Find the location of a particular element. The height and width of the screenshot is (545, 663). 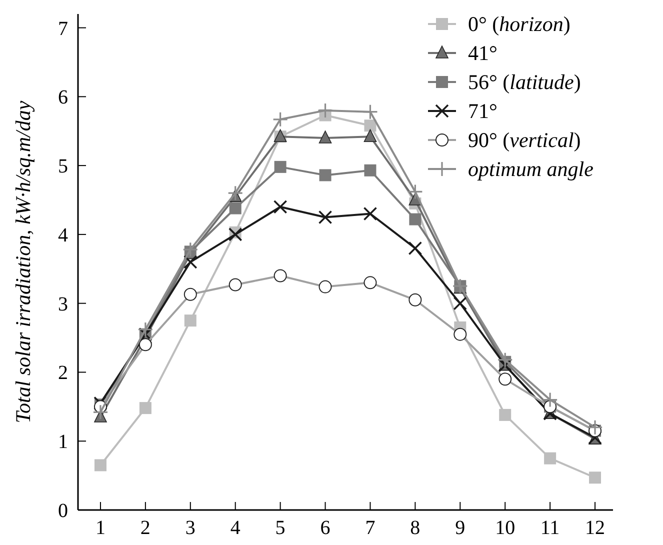

y-tick-label: 7 is located at coordinates (63, 29).